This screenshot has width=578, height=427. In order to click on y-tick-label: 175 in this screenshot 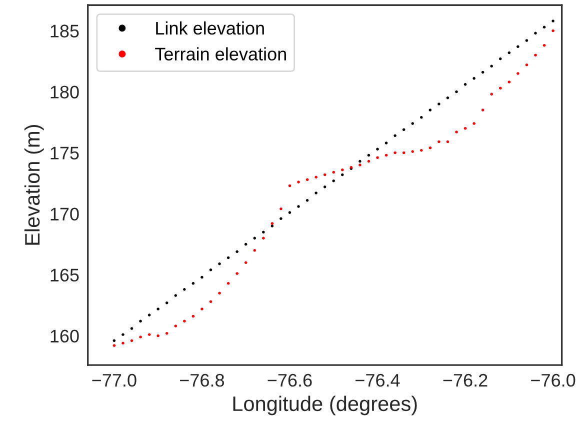, I will do `click(64, 153)`.